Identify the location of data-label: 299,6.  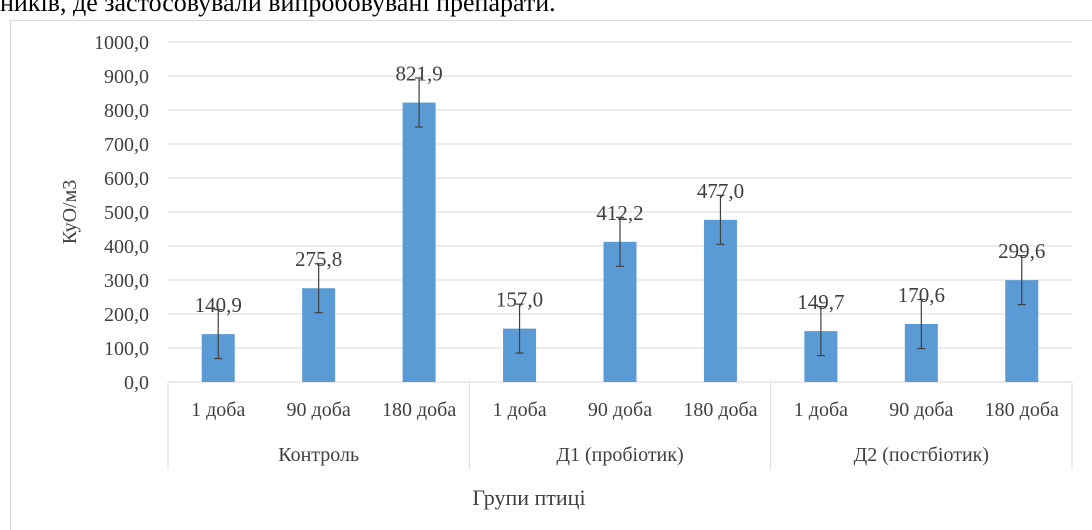
(1021, 251).